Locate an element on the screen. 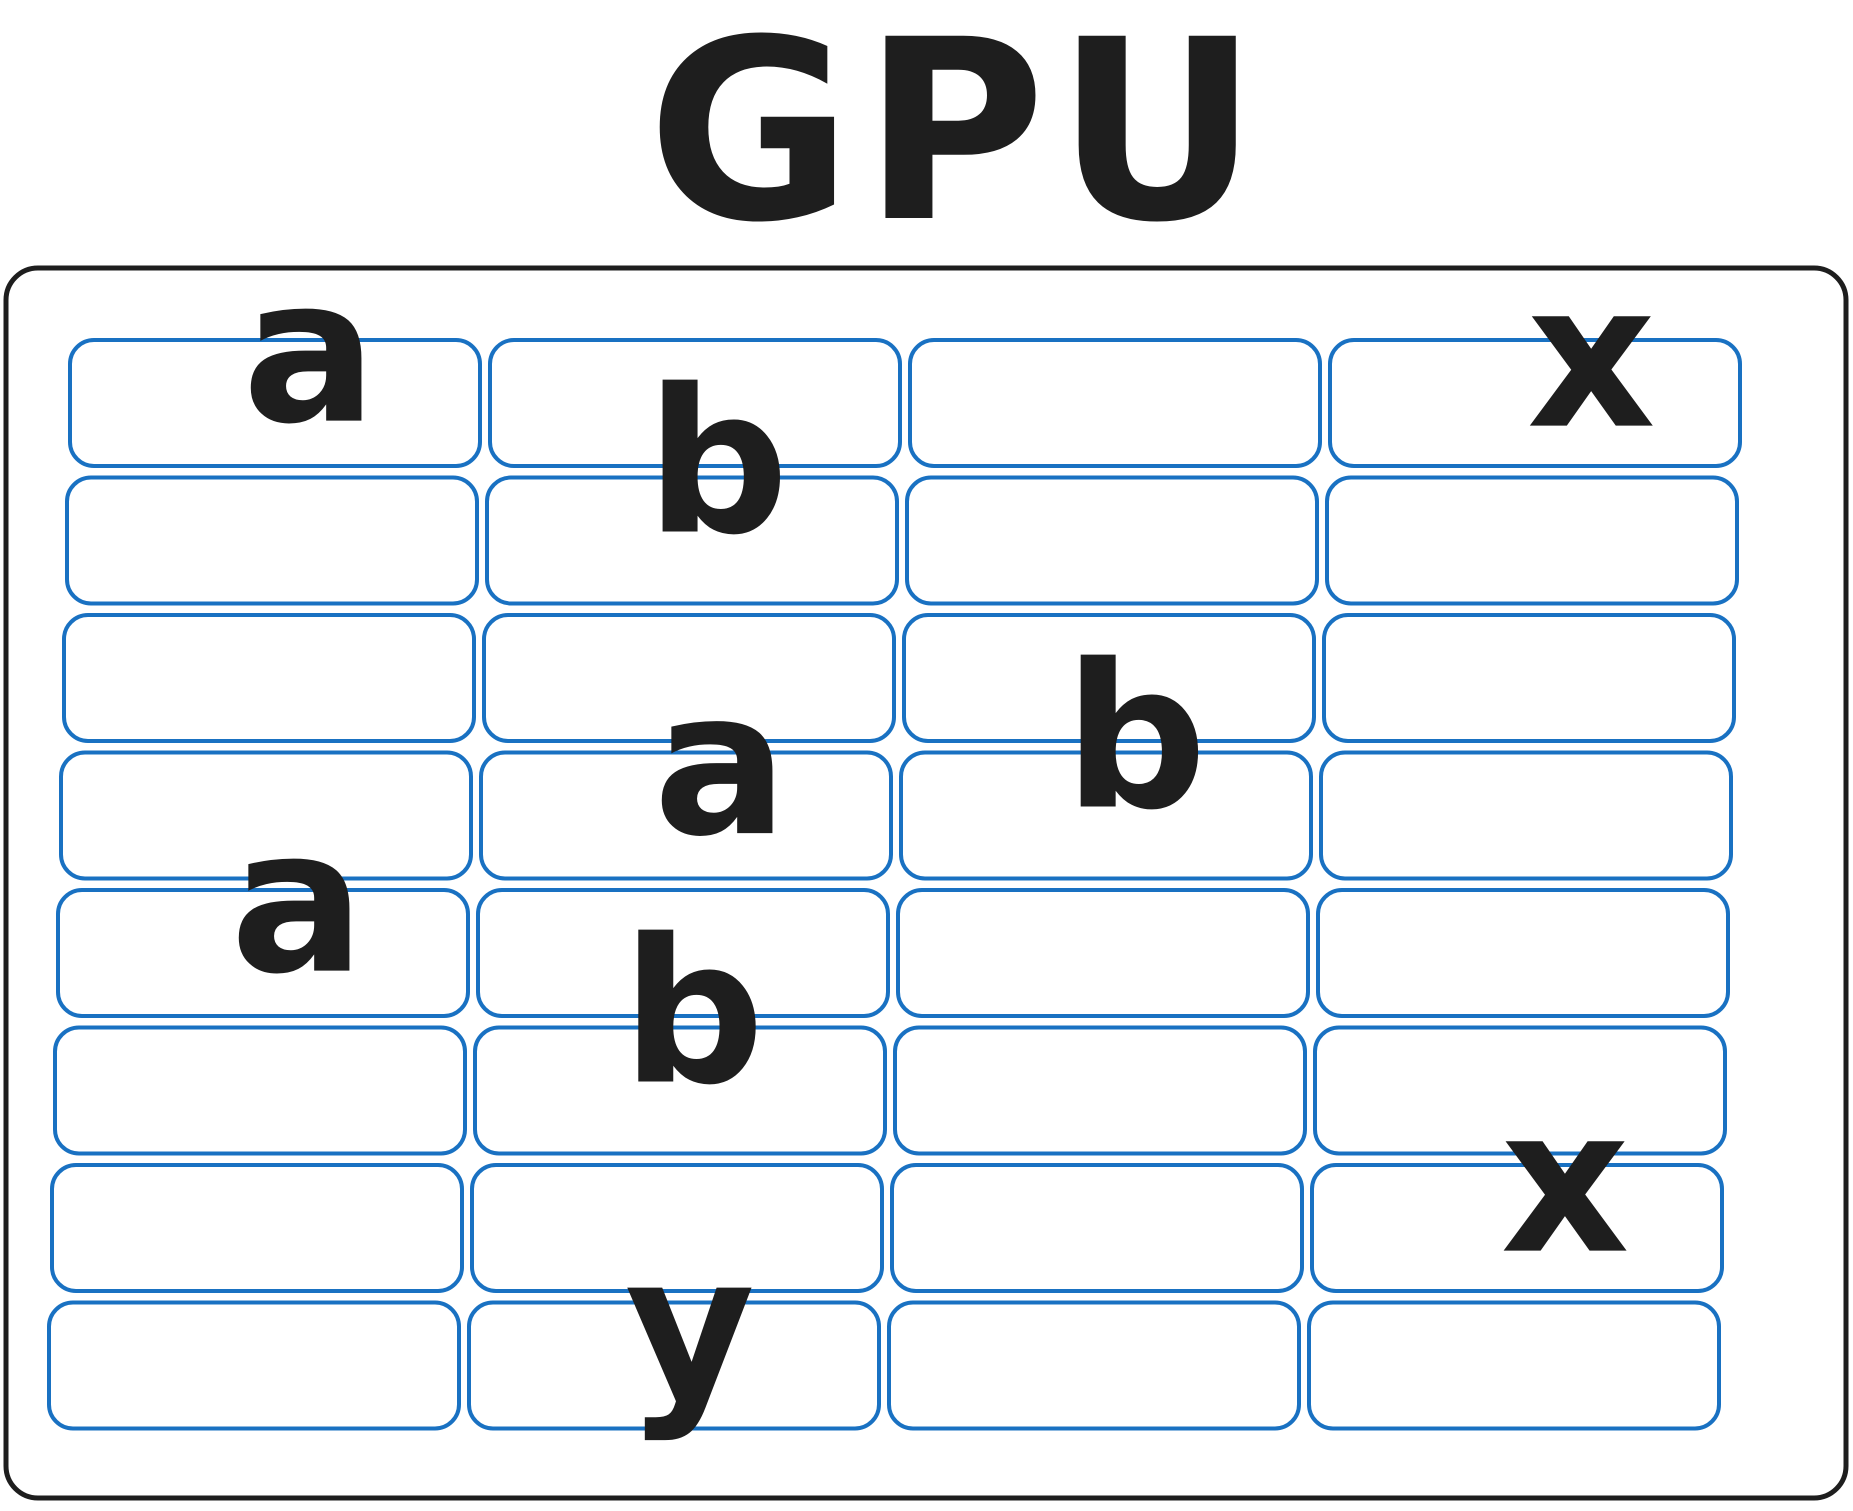 This screenshot has width=1853, height=1511. cell-value-r4-c0: a is located at coordinates (297, 902).